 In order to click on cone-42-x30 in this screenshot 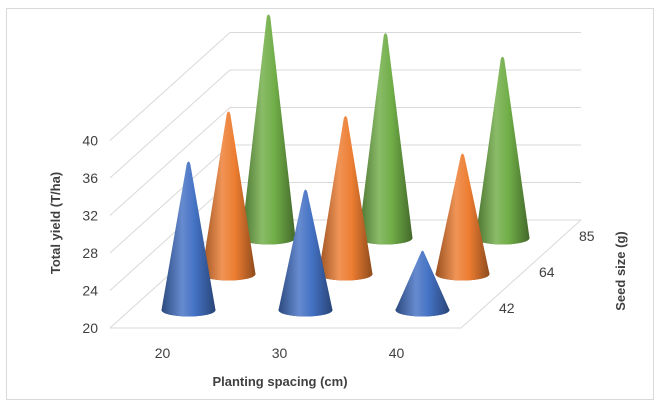, I will do `click(305, 253)`.